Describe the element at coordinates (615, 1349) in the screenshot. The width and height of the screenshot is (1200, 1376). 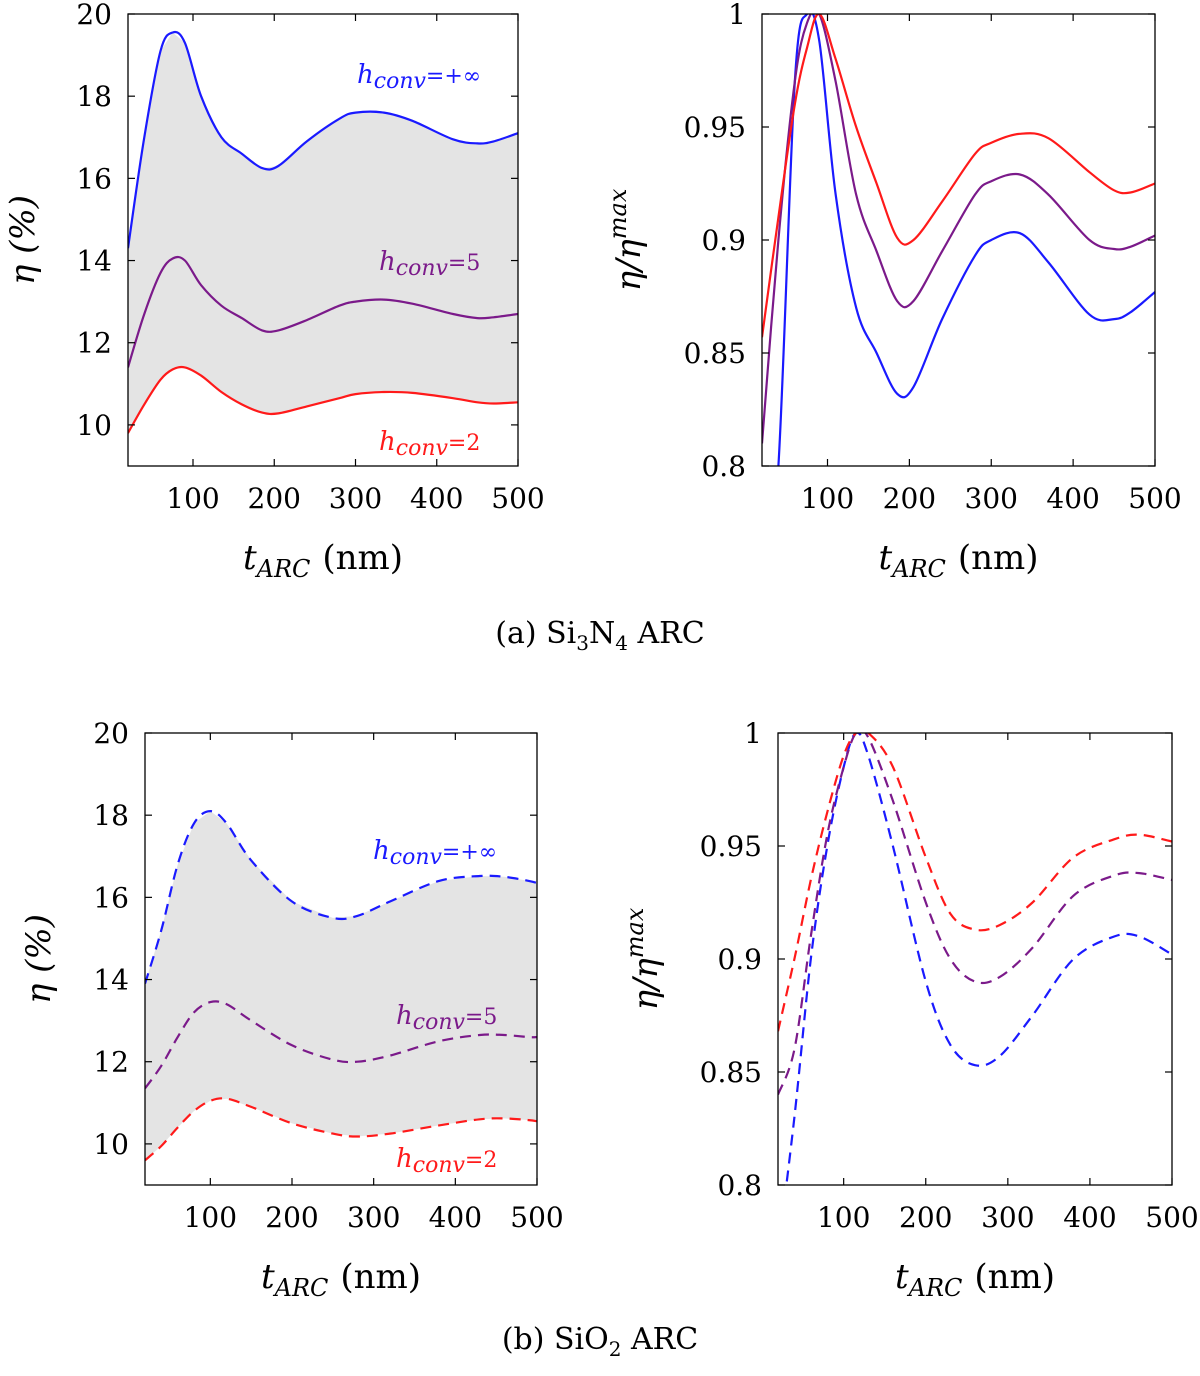
I see `caption-b-sub1: 2` at that location.